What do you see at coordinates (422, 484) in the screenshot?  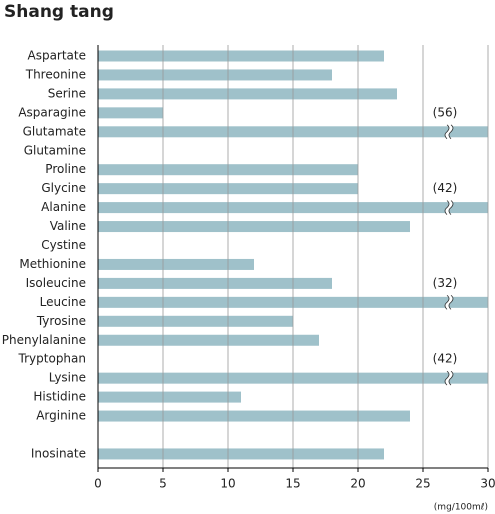 I see `x-tick-label: 25` at bounding box center [422, 484].